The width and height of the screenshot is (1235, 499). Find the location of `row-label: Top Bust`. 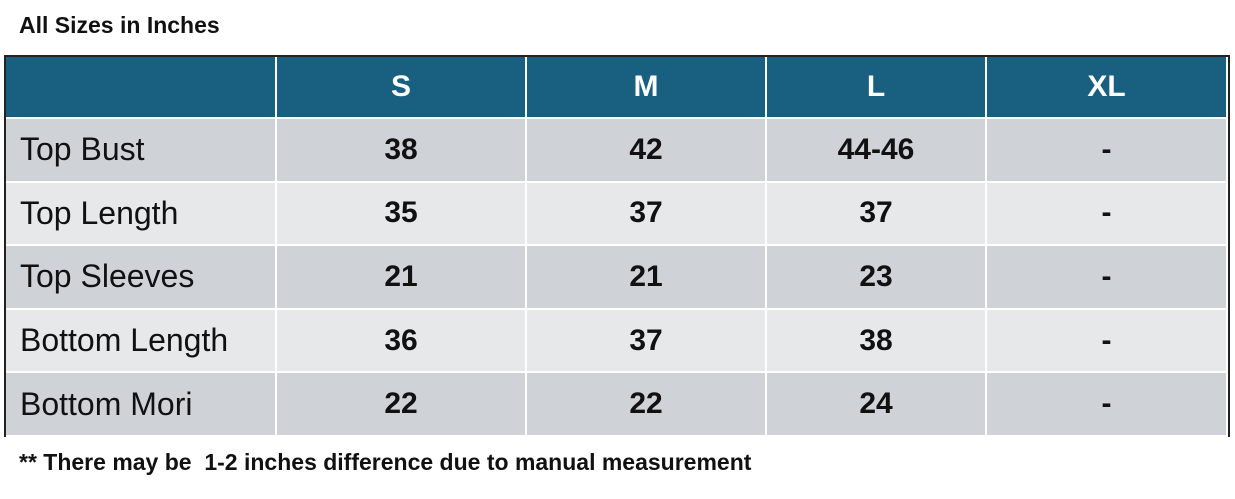

row-label: Top Bust is located at coordinates (141, 151).